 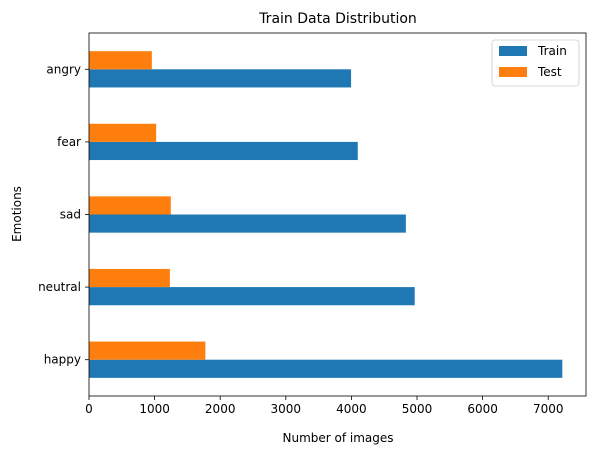 I want to click on legend: Train Test, so click(x=535, y=63).